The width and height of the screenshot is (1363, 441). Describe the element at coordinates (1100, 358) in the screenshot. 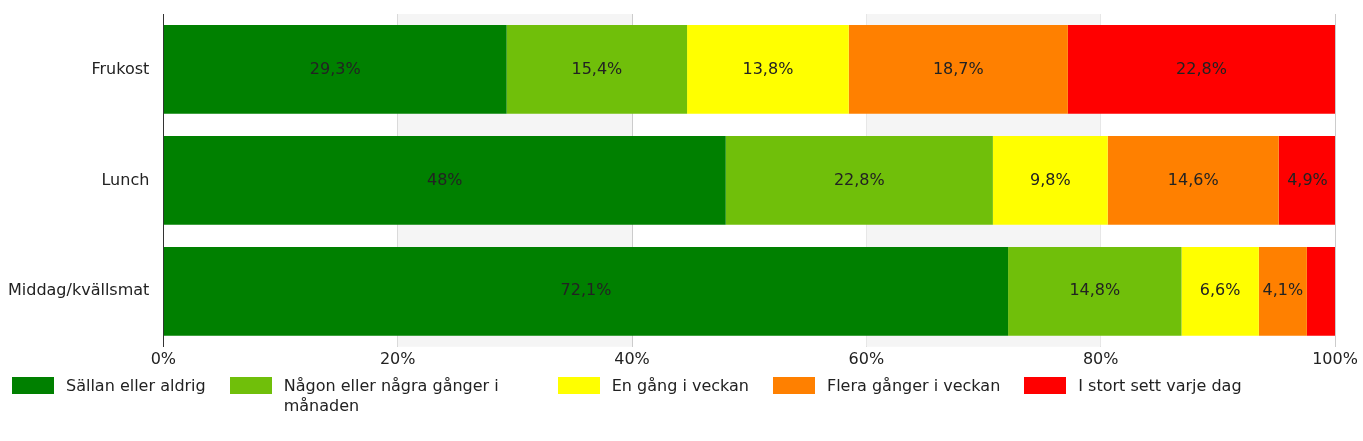

I see `x-tick-label: 80%` at that location.